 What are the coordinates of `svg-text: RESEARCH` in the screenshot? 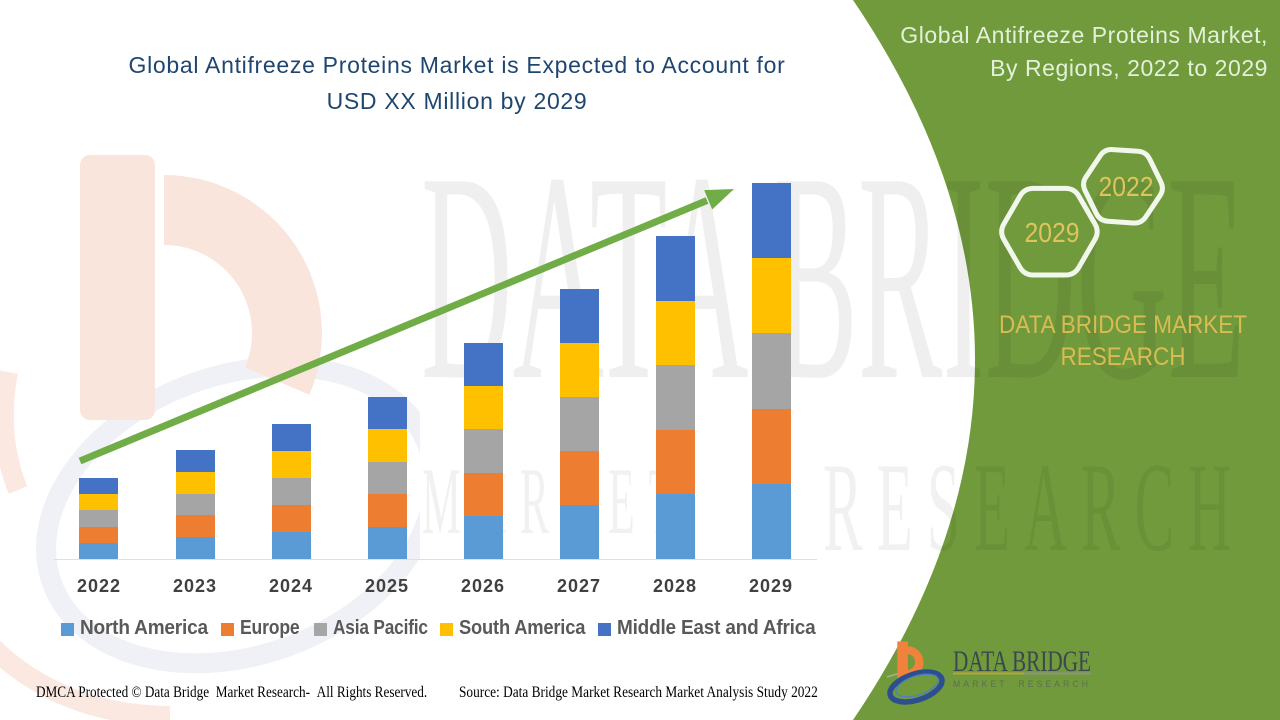 It's located at (1034, 508).